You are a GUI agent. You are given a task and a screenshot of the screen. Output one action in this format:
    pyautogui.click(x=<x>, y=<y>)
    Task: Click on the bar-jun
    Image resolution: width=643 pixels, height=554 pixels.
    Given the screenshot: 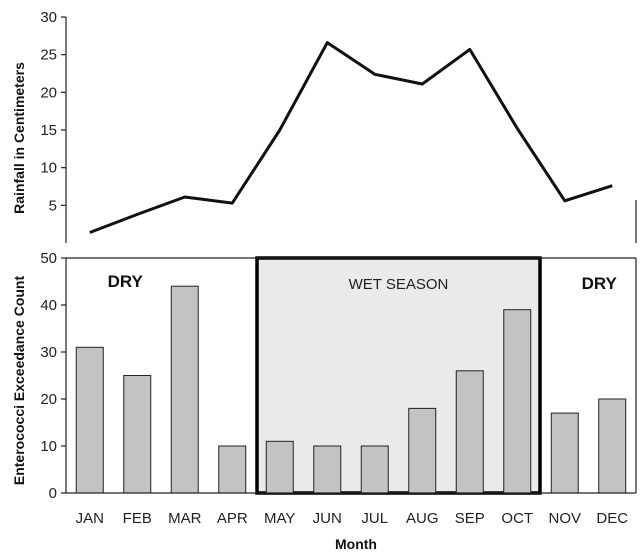 What is the action you would take?
    pyautogui.click(x=327, y=469)
    